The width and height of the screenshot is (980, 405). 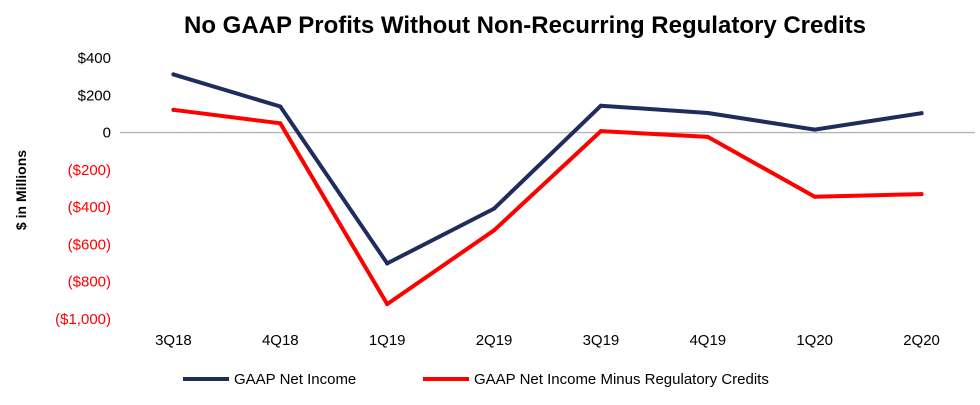 I want to click on y-tick-label: ($400), so click(x=89, y=207).